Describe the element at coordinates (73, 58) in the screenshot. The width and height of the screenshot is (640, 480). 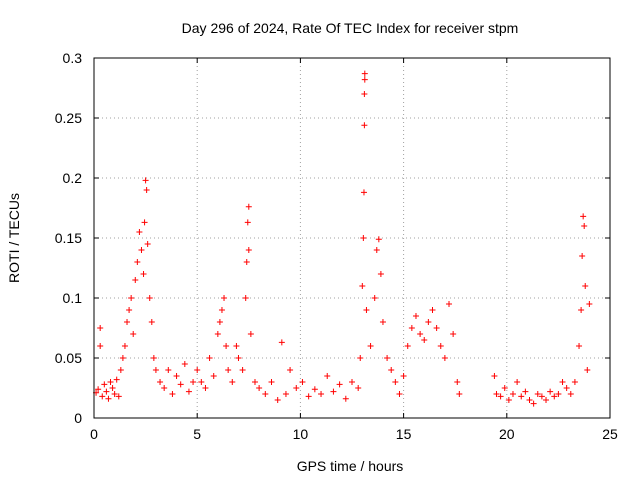
I see `y-tick-label: 0.3` at that location.